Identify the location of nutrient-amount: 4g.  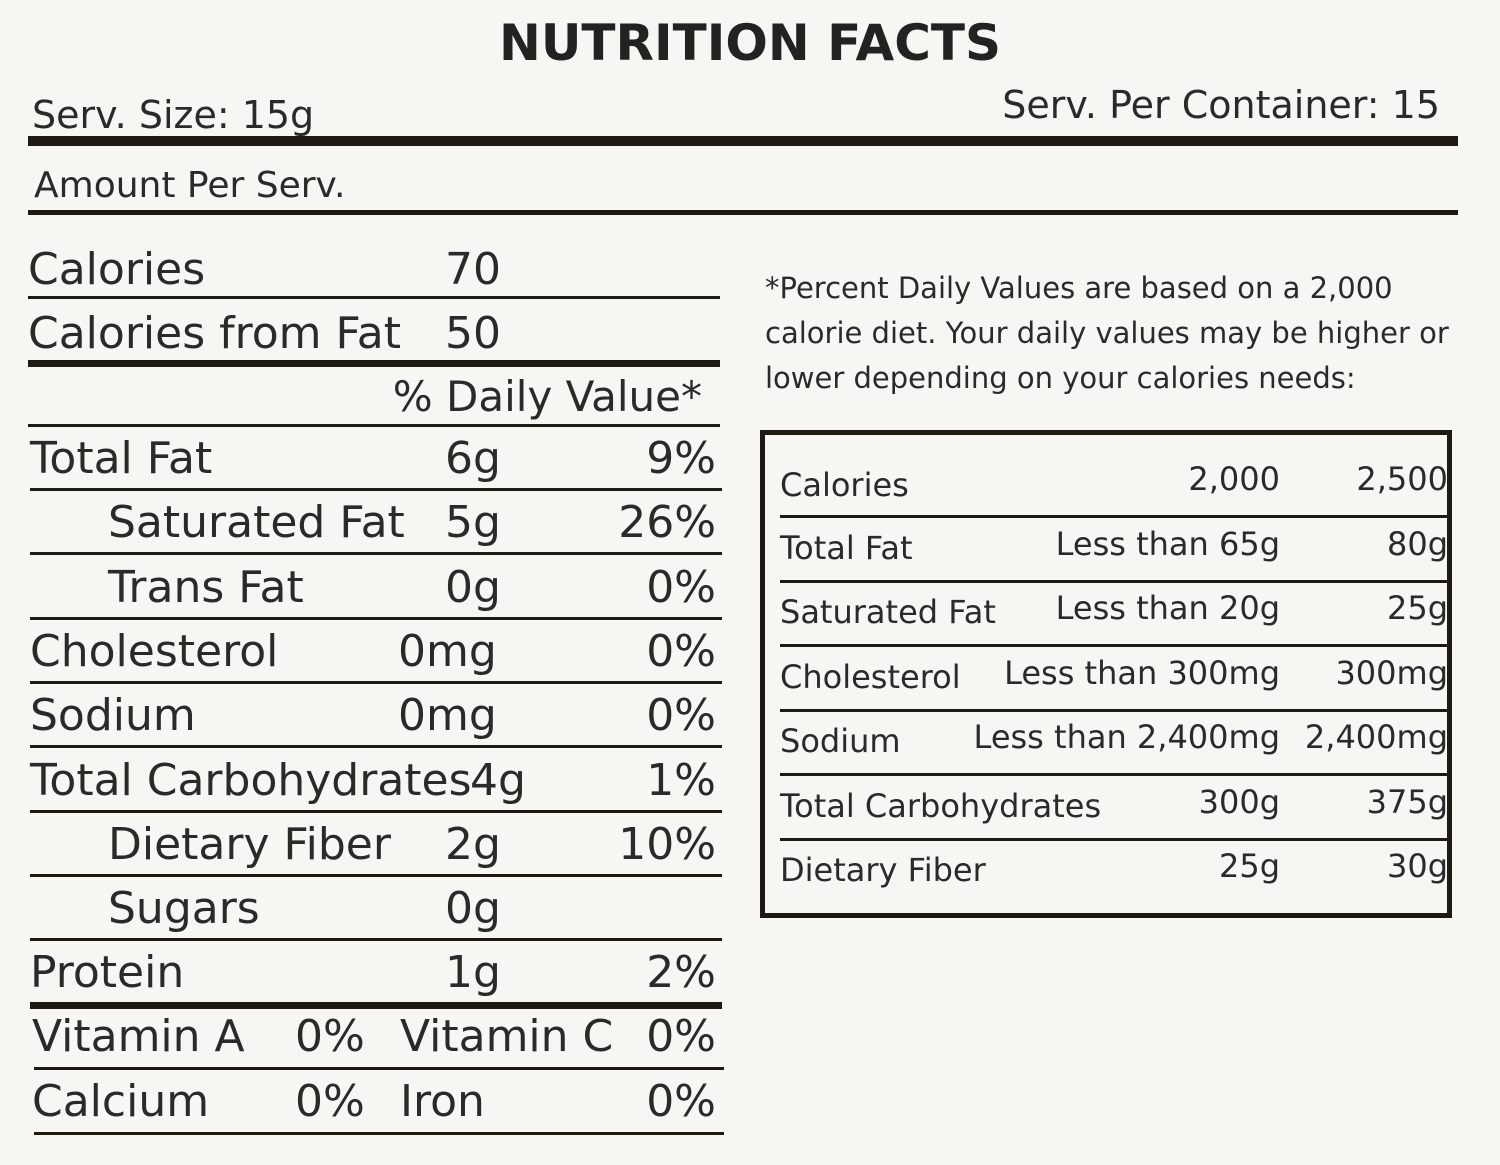
(498, 780).